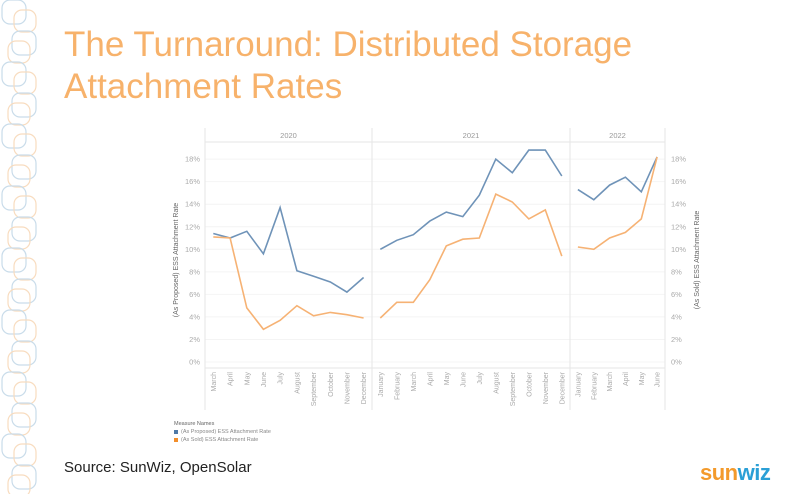 This screenshot has height=494, width=800. I want to click on y-tick-left: 4%, so click(194, 316).